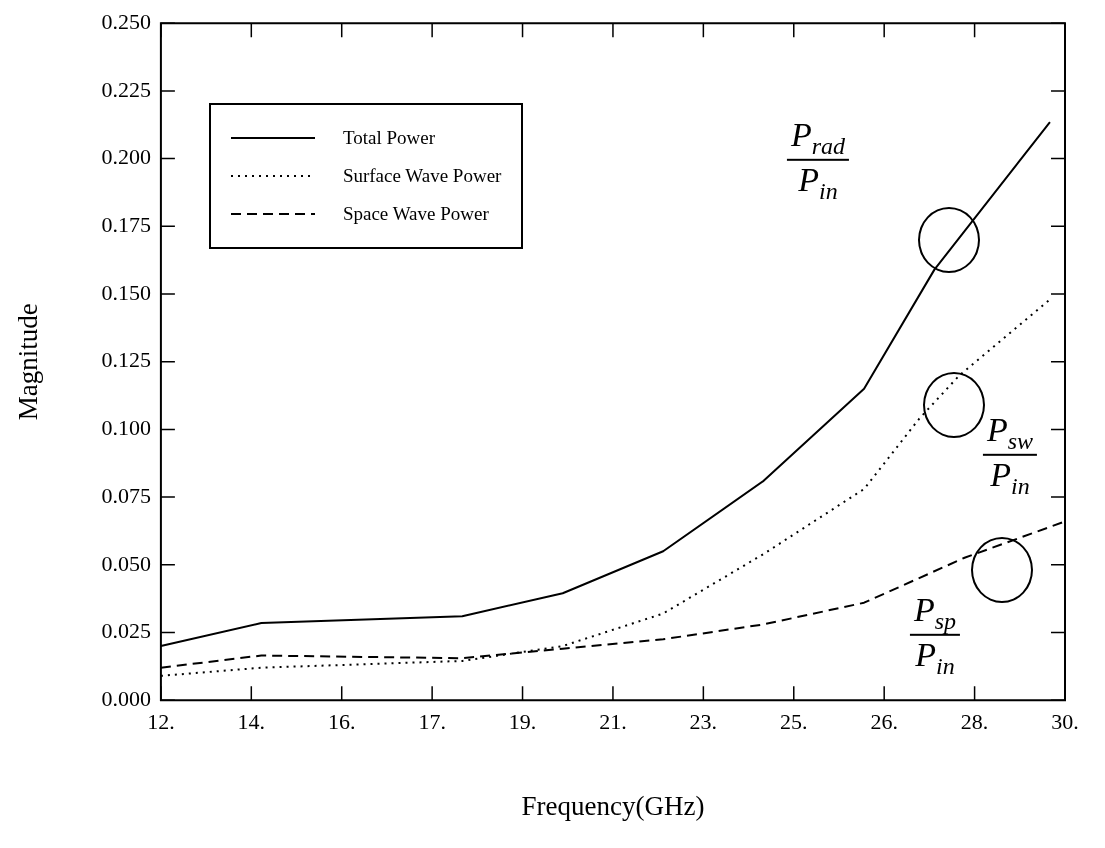  What do you see at coordinates (974, 722) in the screenshot?
I see `x-tick-label: 28.` at bounding box center [974, 722].